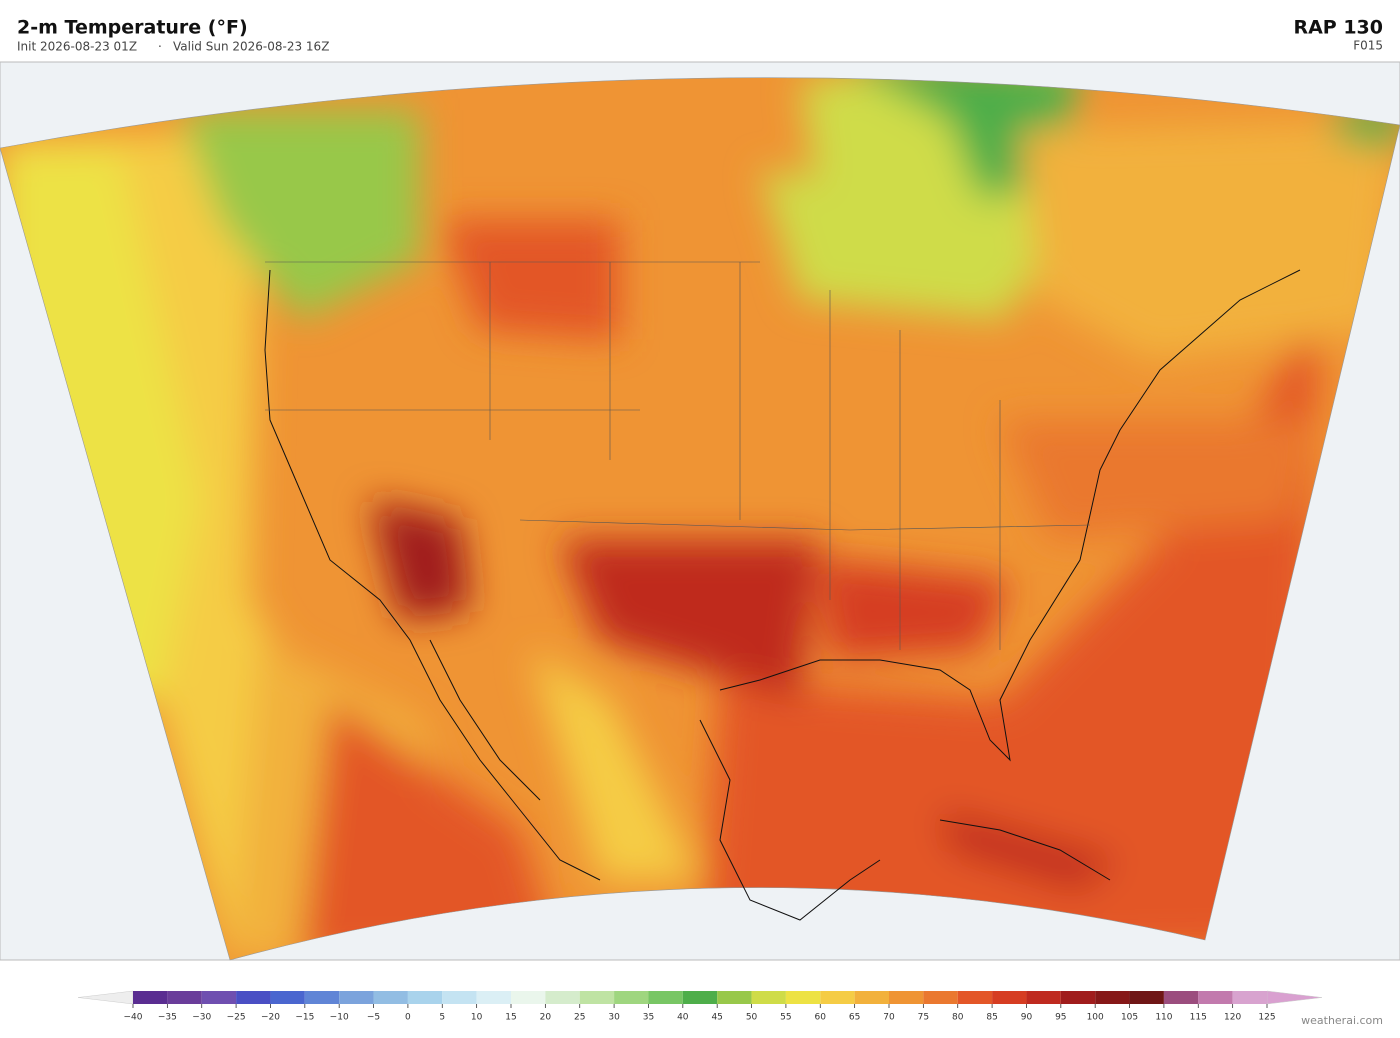 The height and width of the screenshot is (1038, 1400). Describe the element at coordinates (132, 28) in the screenshot. I see `title: 2-m Temperature (°F)` at that location.